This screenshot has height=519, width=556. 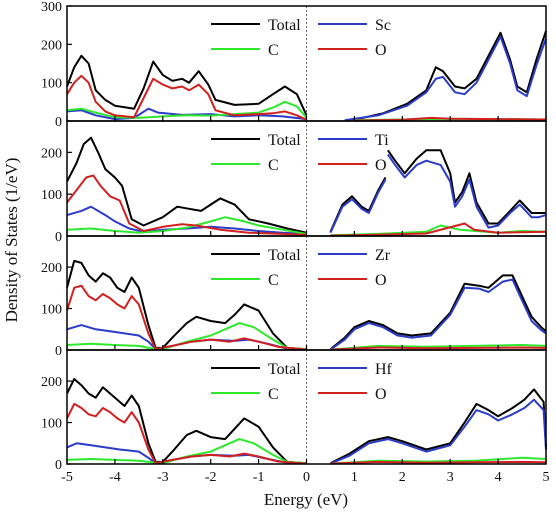 I want to click on x-tick-label: 2, so click(x=402, y=477).